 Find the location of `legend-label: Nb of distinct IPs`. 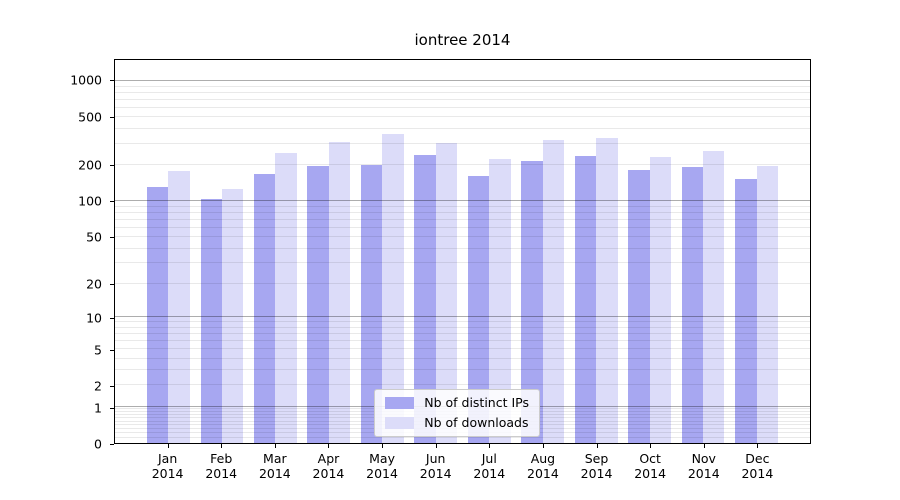

legend-label: Nb of distinct IPs is located at coordinates (476, 402).